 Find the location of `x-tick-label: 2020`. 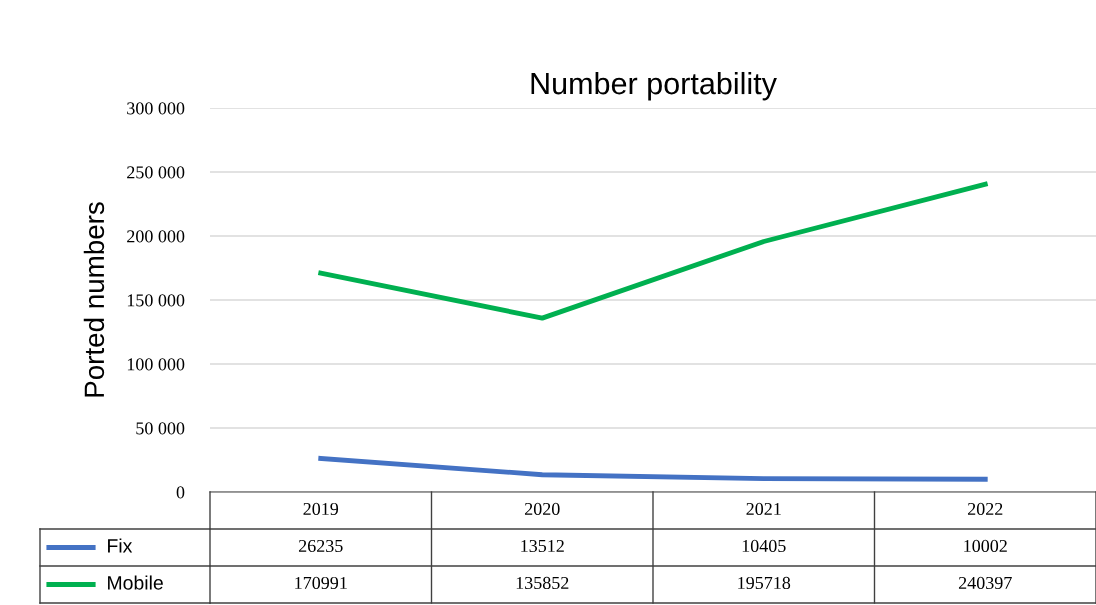

x-tick-label: 2020 is located at coordinates (542, 509).